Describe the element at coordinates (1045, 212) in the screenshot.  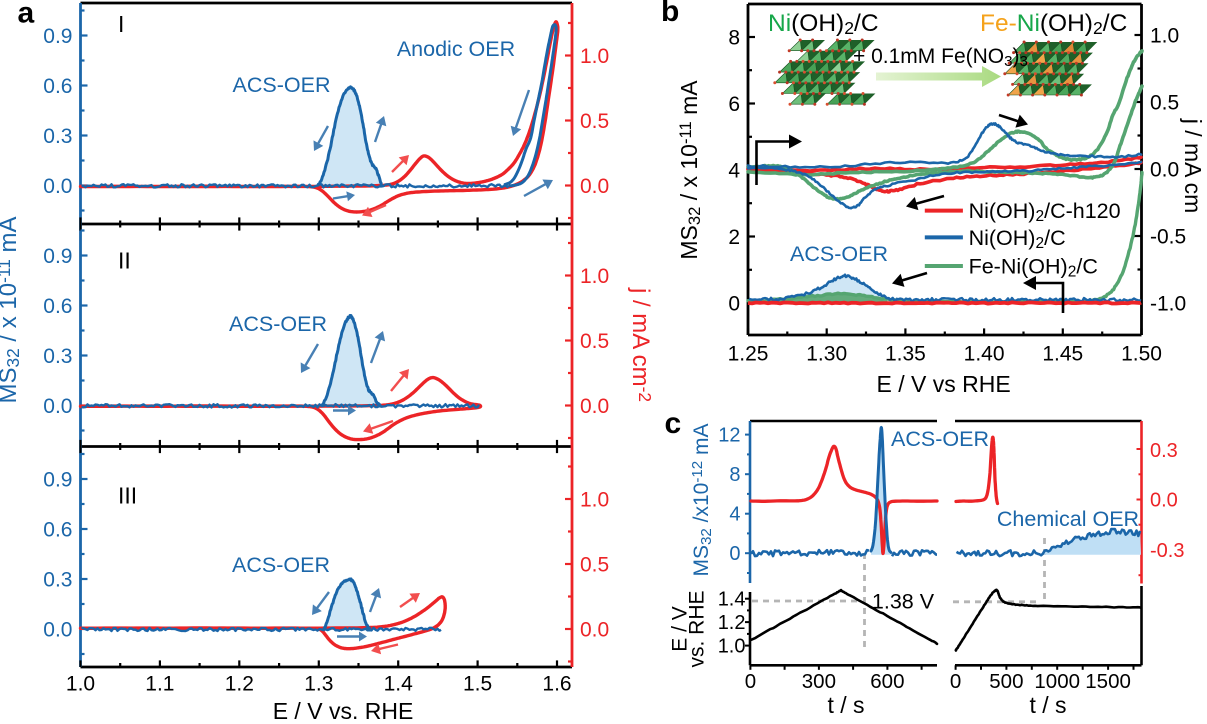
I see `svg-text: Ni(OH)2/C-h120` at that location.